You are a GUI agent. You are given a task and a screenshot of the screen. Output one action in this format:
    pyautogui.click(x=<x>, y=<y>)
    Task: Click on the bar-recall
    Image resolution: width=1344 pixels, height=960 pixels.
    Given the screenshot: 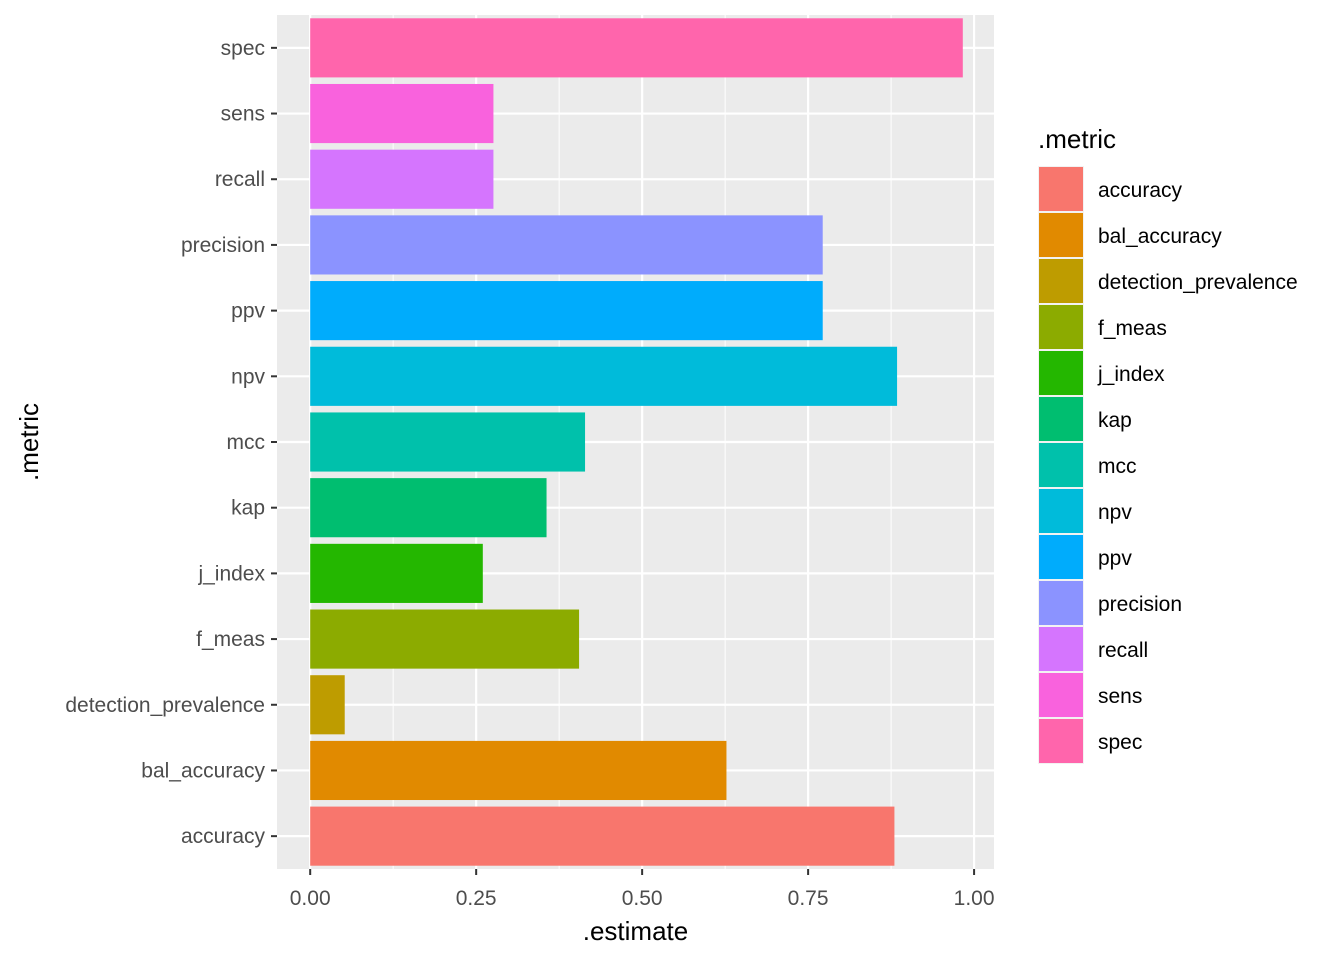 What is the action you would take?
    pyautogui.click(x=402, y=179)
    